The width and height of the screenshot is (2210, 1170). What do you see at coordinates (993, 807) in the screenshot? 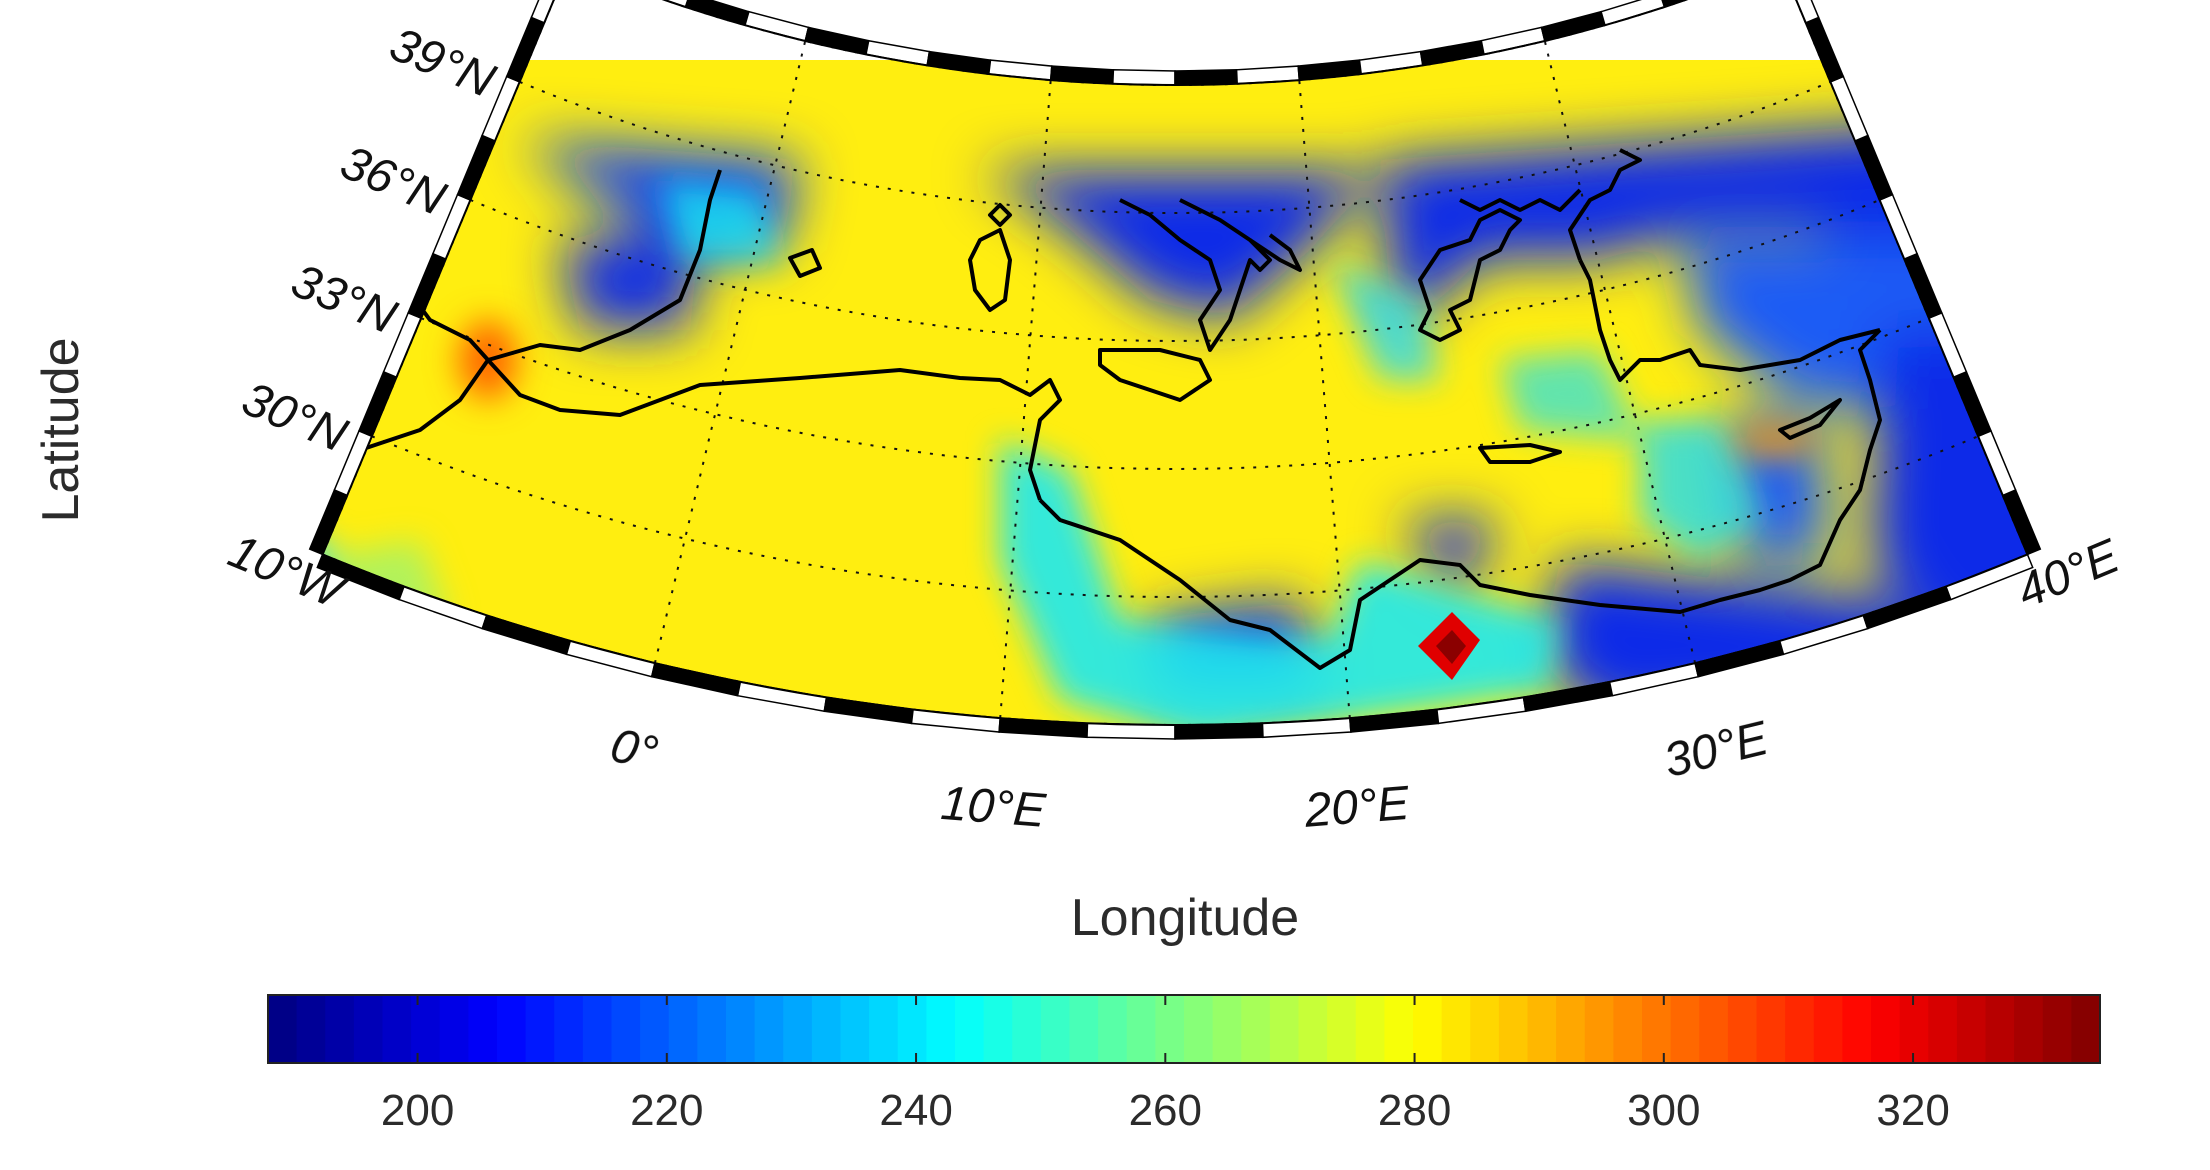
I see `lon-tick-label: 10°E` at bounding box center [993, 807].